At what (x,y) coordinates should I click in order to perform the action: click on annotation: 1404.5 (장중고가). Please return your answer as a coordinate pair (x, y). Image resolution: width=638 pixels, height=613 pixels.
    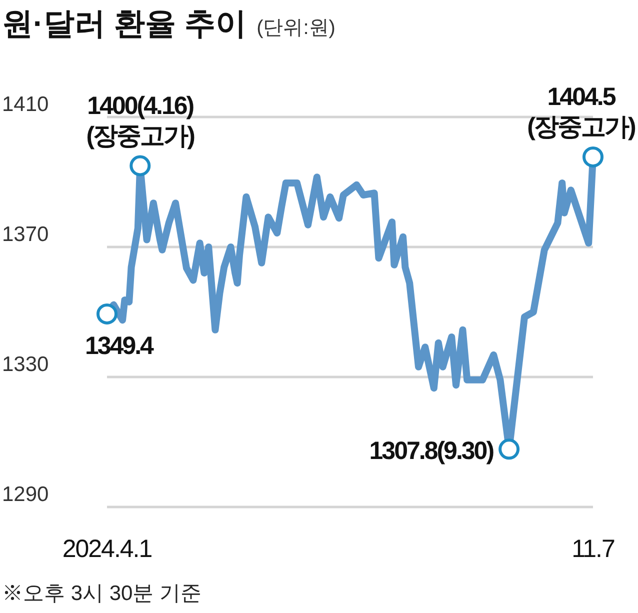
    Looking at the image, I should click on (581, 111).